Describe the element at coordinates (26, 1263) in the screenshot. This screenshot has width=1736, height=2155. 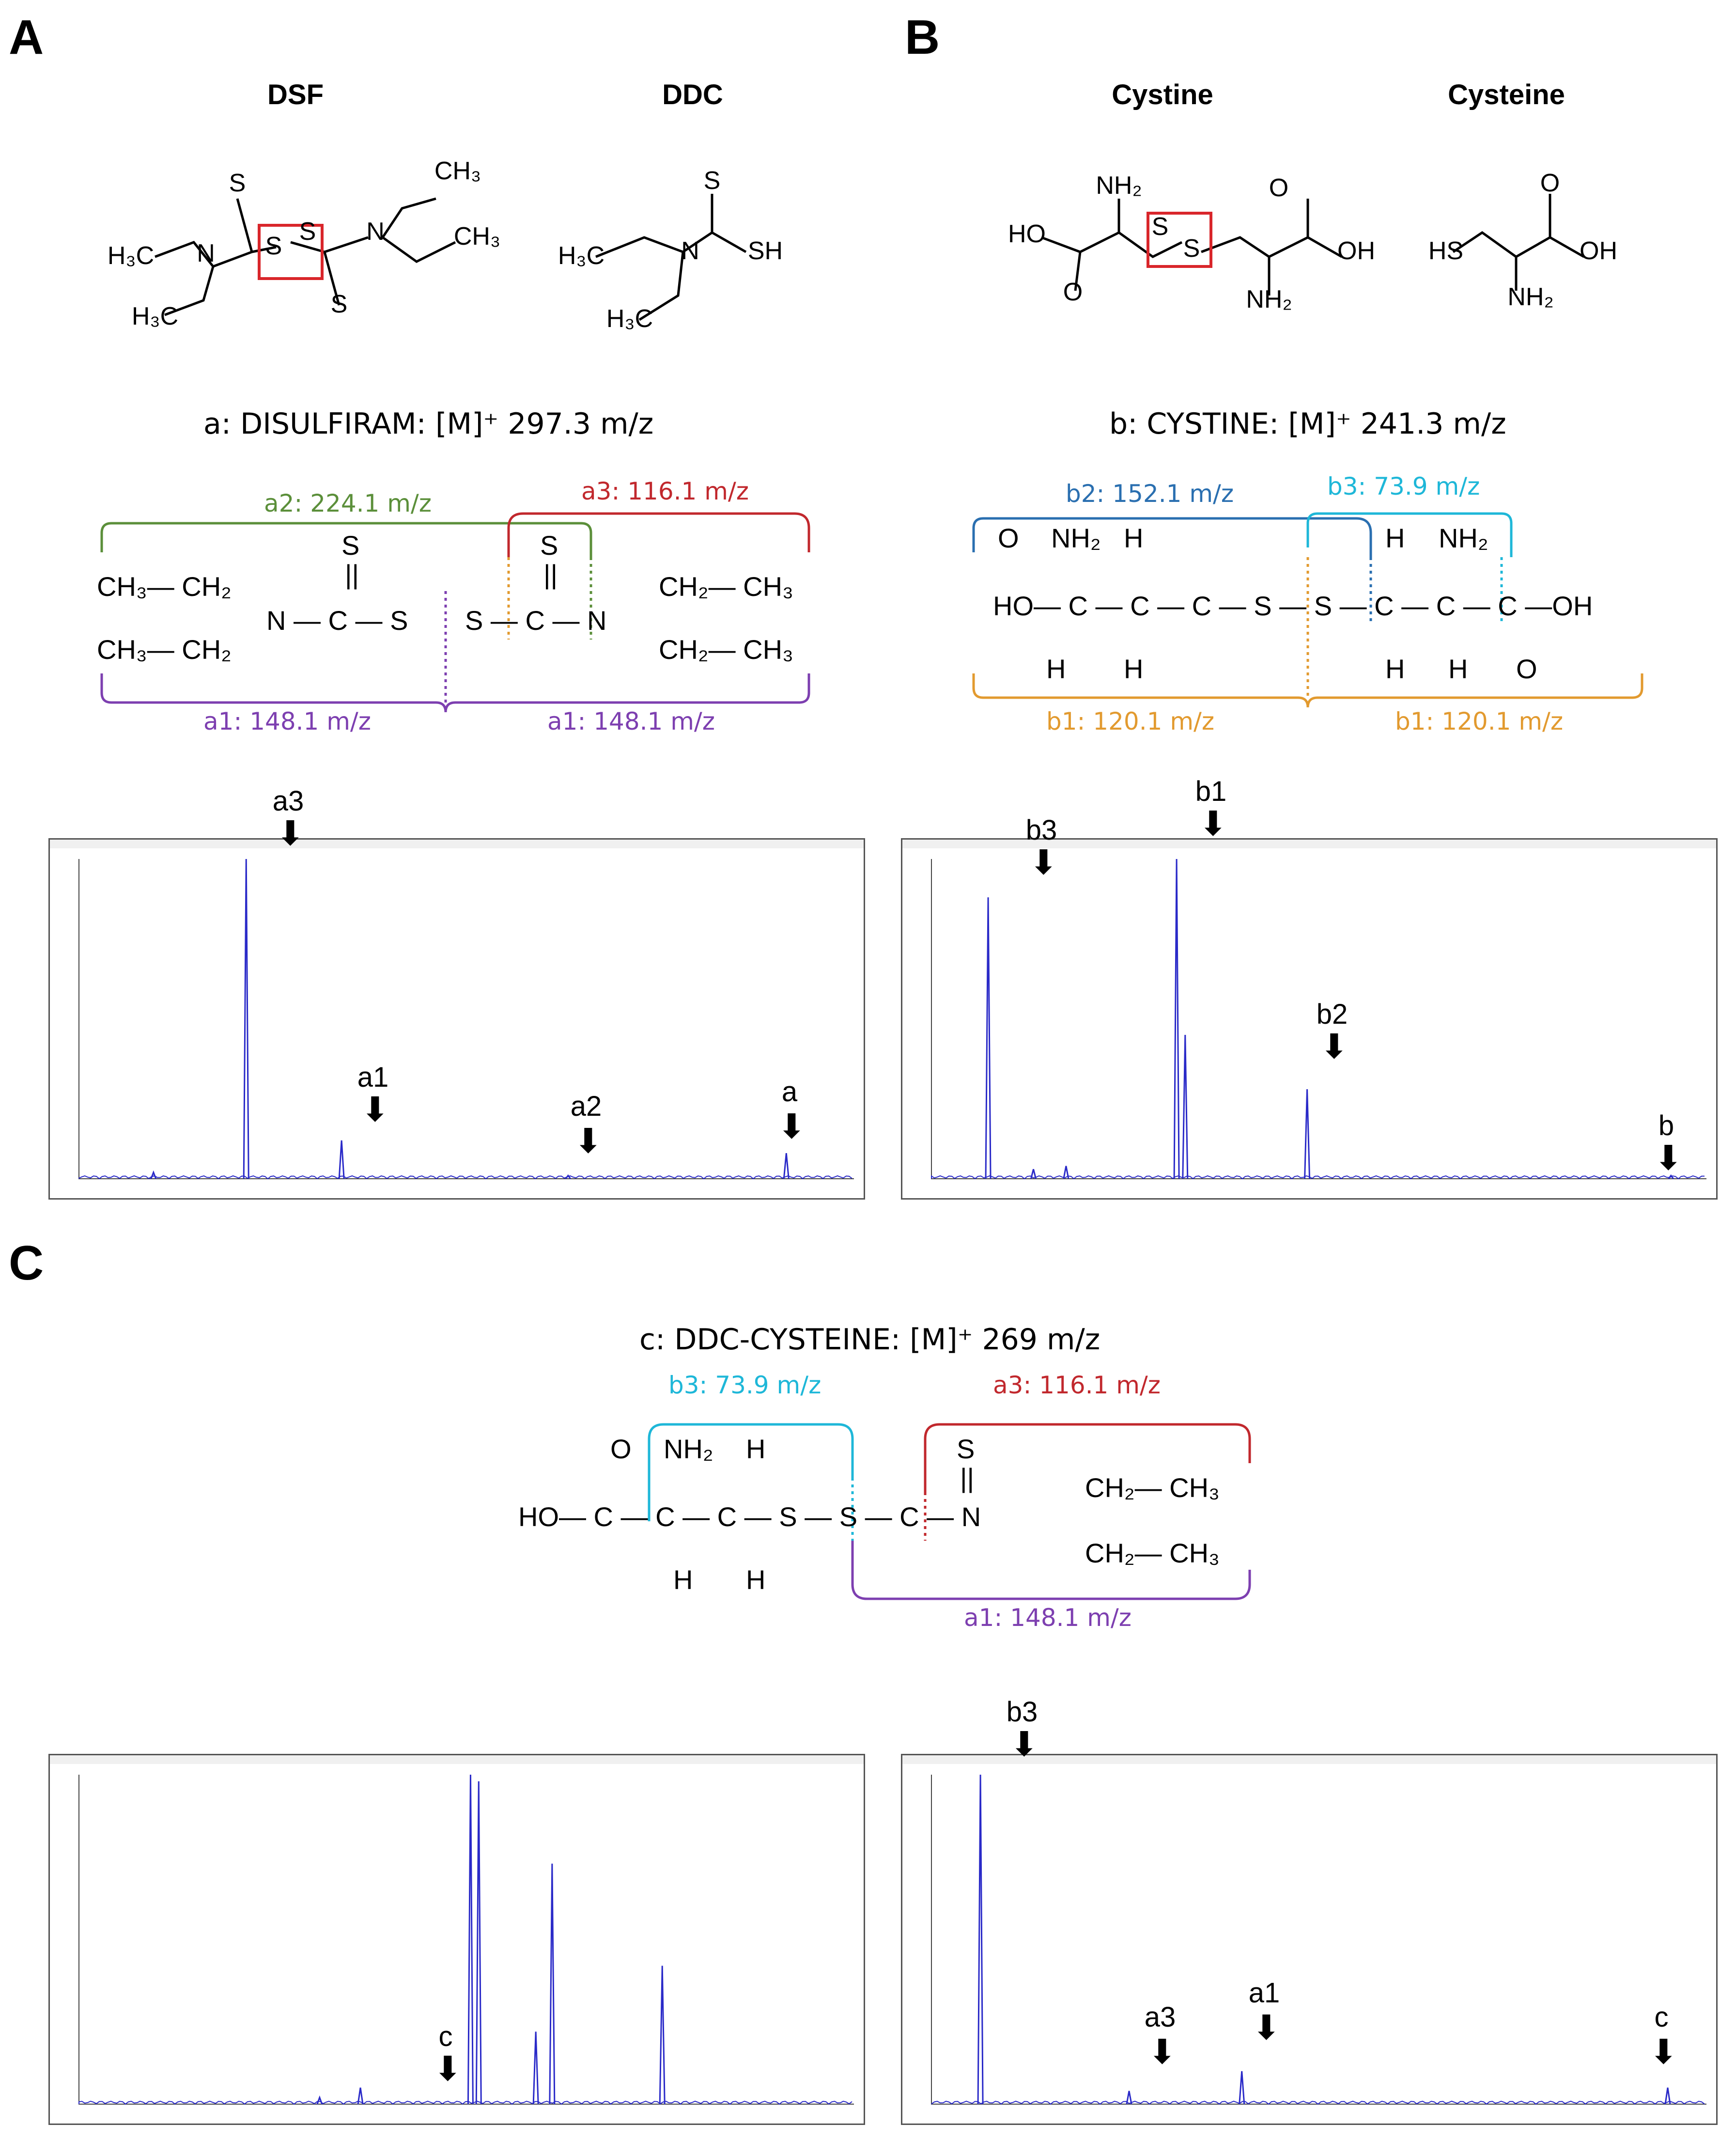
I see `panel-letter-c: C` at that location.